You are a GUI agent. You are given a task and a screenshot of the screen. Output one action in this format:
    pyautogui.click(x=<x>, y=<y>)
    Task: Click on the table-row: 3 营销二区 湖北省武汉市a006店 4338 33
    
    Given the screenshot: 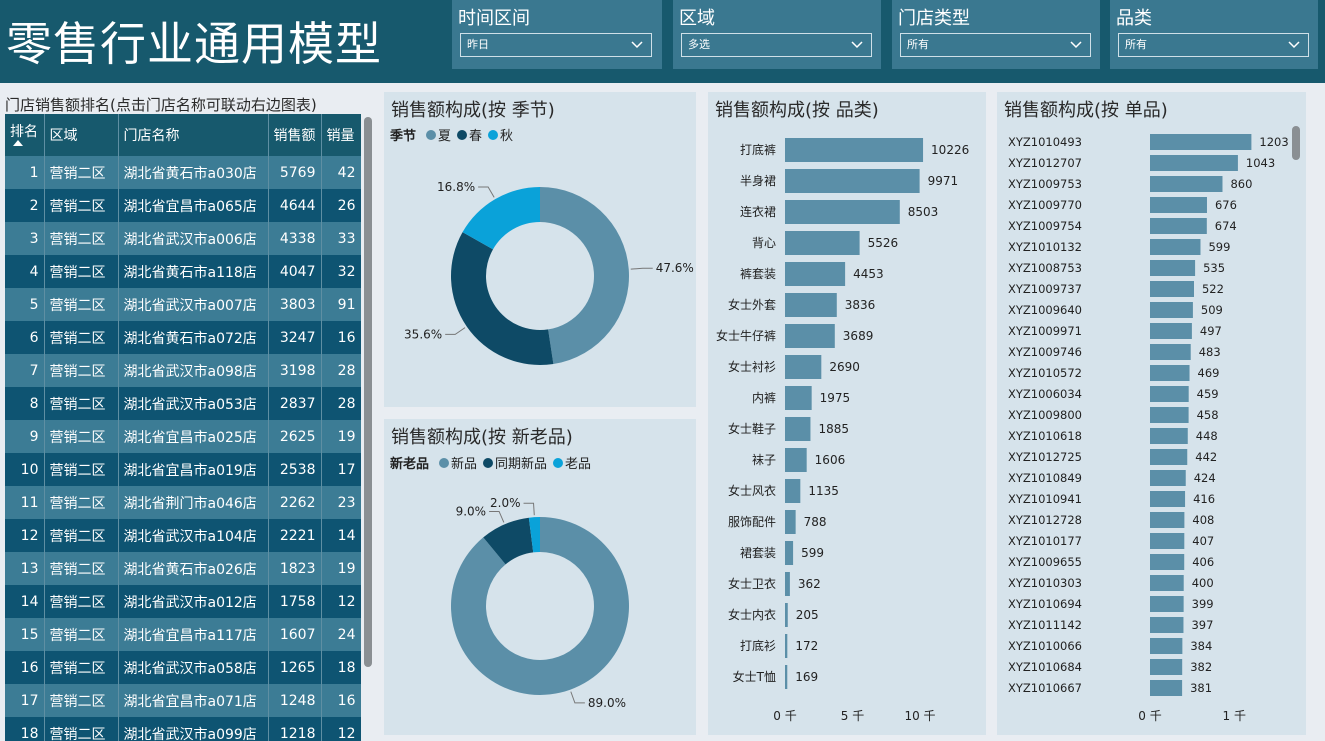 What is the action you would take?
    pyautogui.click(x=183, y=238)
    